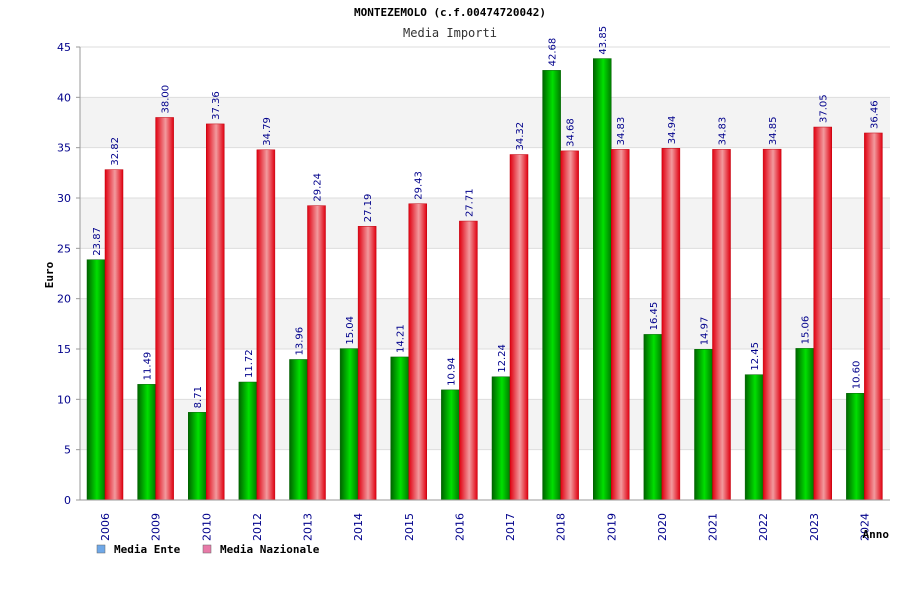 The image size is (900, 600). Describe the element at coordinates (611, 527) in the screenshot. I see `x-tick-label: 2019` at that location.